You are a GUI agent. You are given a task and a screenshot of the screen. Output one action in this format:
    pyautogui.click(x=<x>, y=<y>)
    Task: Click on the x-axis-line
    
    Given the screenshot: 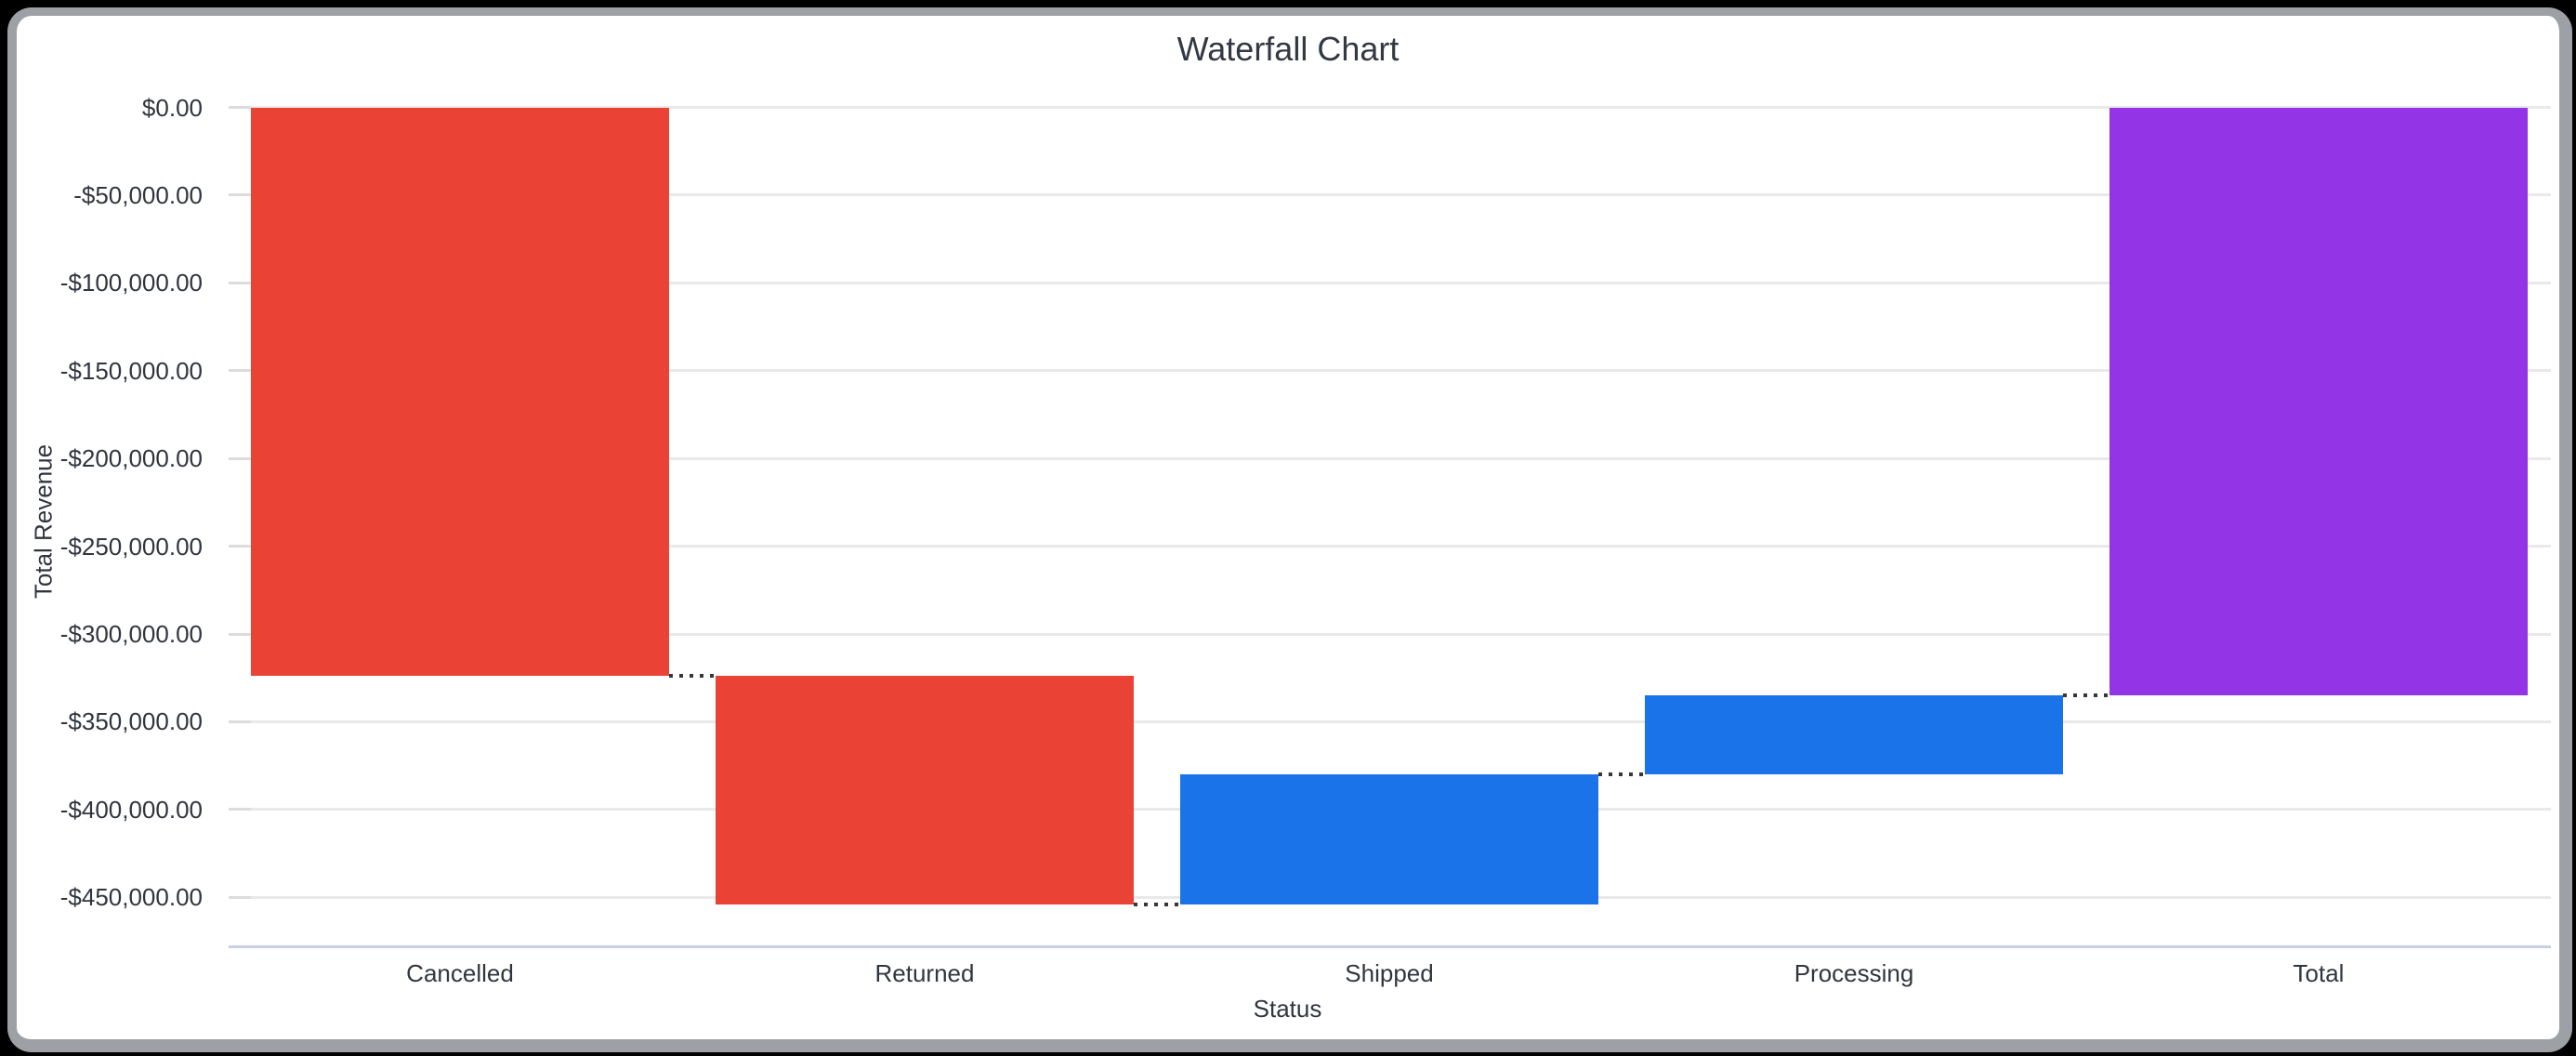 What is the action you would take?
    pyautogui.click(x=1390, y=946)
    